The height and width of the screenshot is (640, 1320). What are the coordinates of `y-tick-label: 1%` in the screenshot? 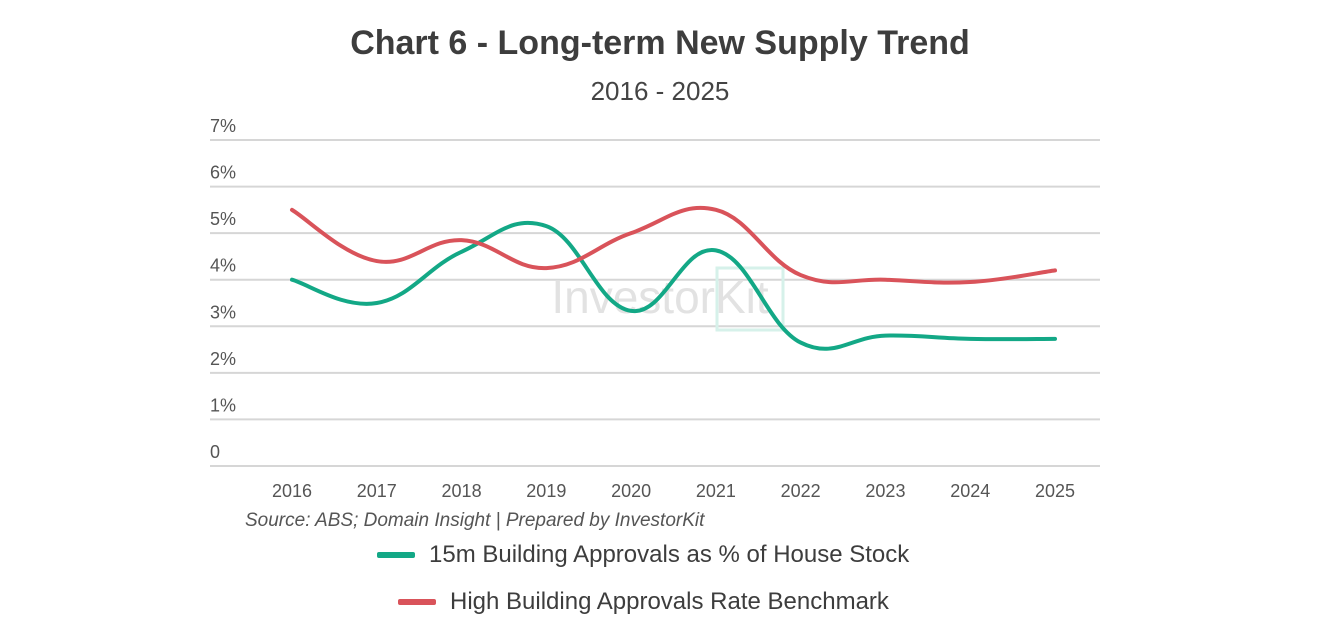 It's located at (223, 405).